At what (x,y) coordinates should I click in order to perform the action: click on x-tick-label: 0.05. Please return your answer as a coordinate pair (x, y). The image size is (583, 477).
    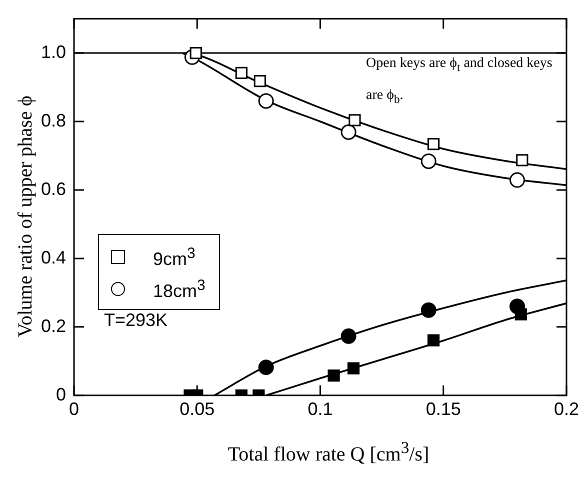
    Looking at the image, I should click on (197, 409).